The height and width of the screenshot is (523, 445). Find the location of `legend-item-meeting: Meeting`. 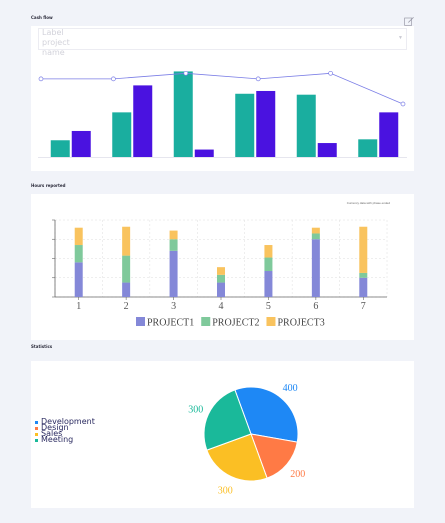

legend-item-meeting: Meeting is located at coordinates (54, 439).